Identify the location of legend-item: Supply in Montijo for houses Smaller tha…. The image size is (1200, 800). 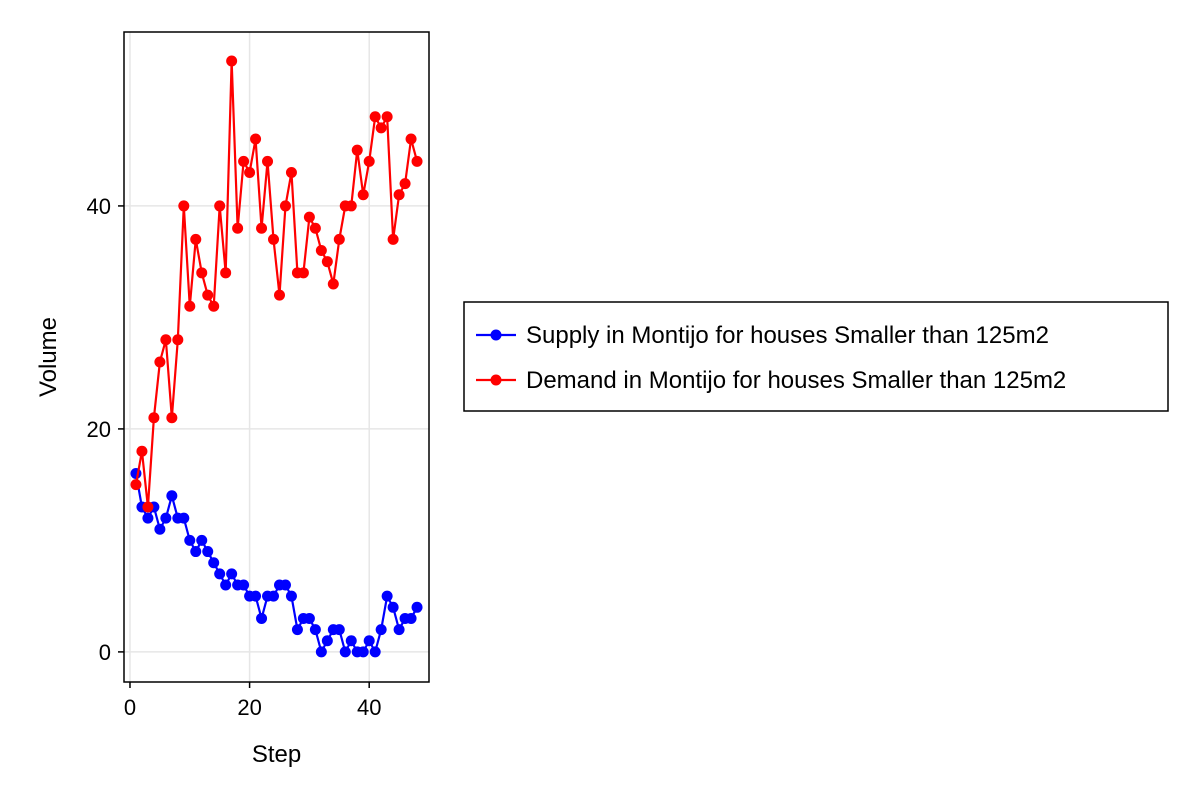
(762, 335).